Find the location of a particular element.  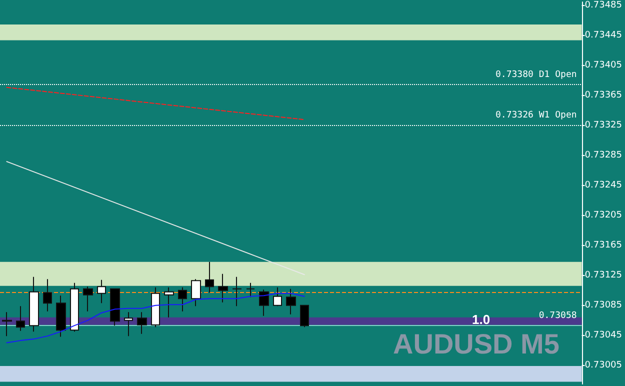

y-tick-label: 0.73165 is located at coordinates (603, 245).